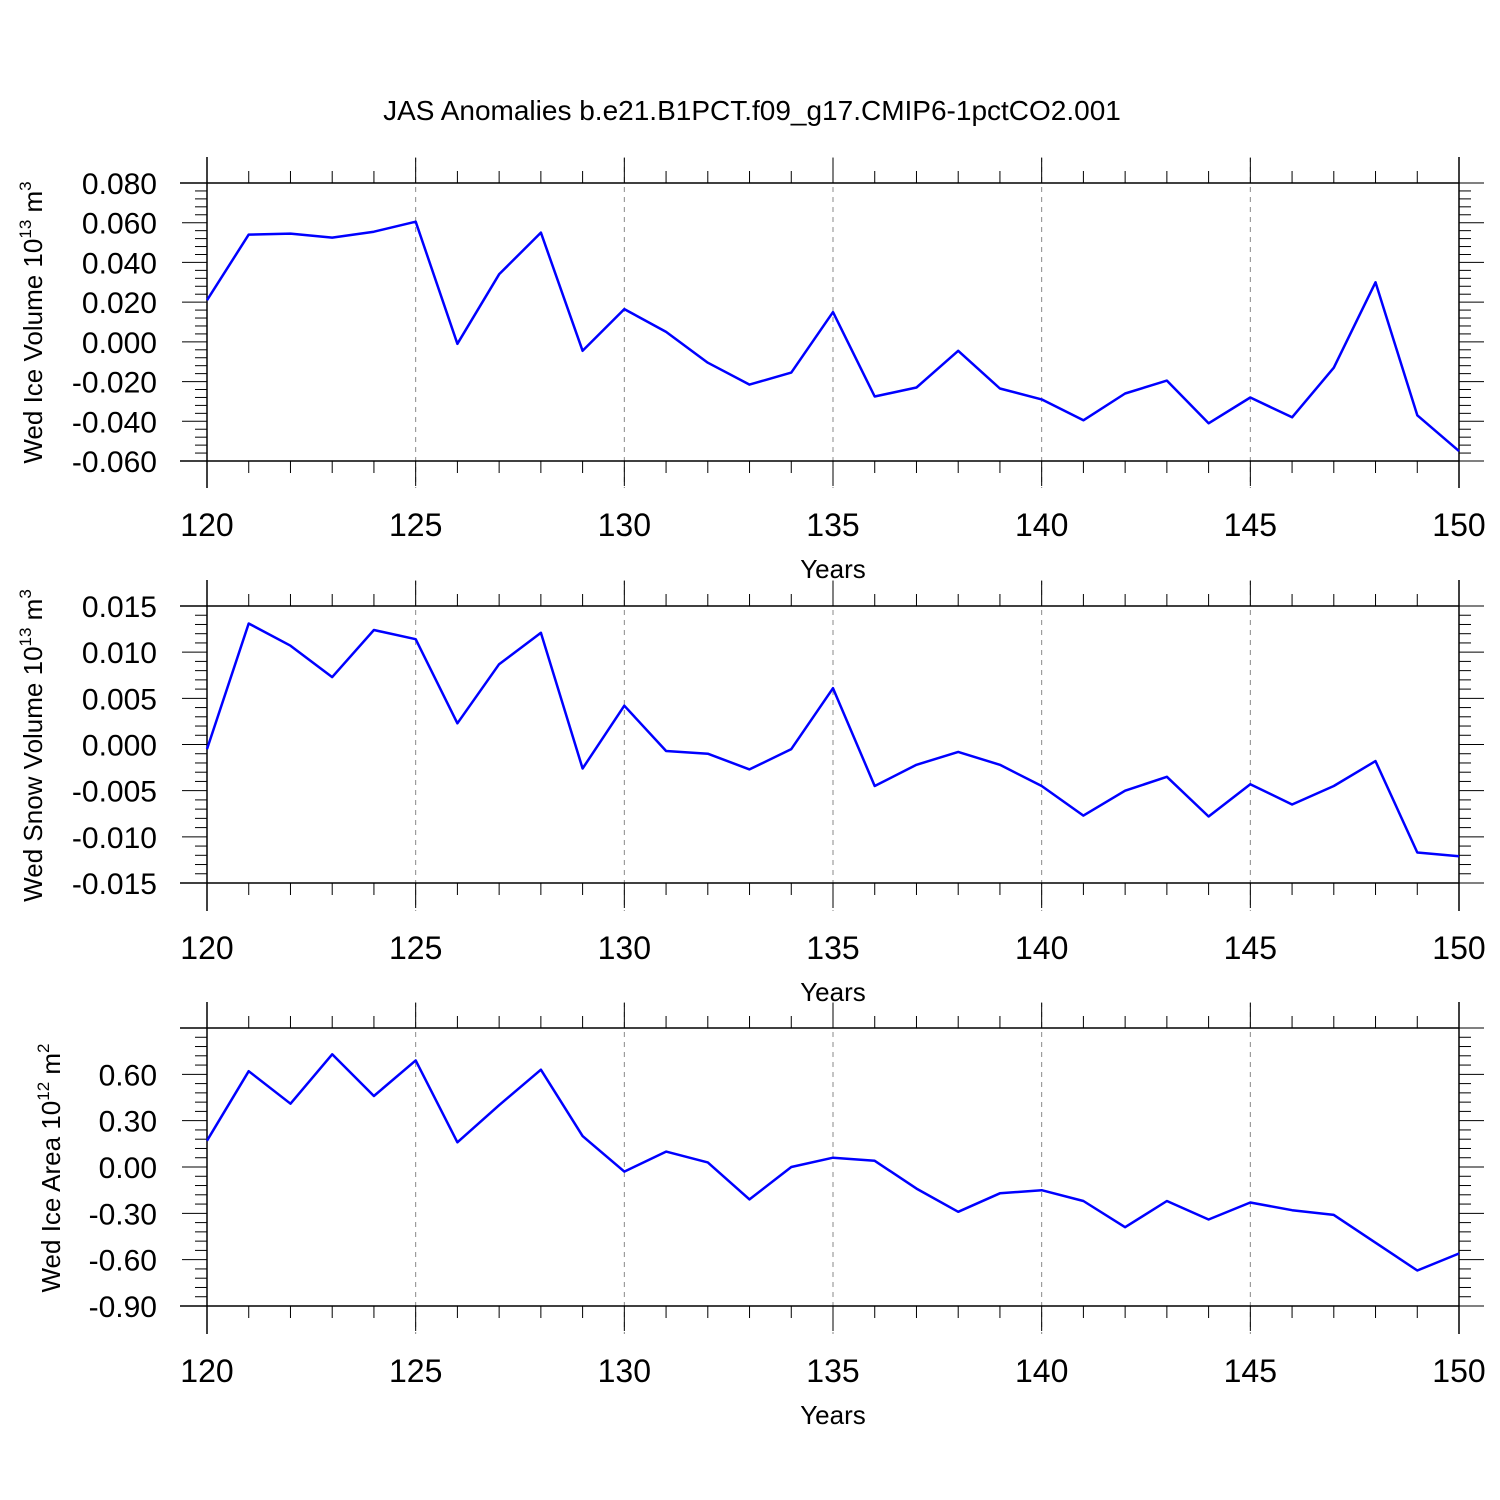 The width and height of the screenshot is (1500, 1500). What do you see at coordinates (833, 1415) in the screenshot?
I see `x-axis-title: Years` at bounding box center [833, 1415].